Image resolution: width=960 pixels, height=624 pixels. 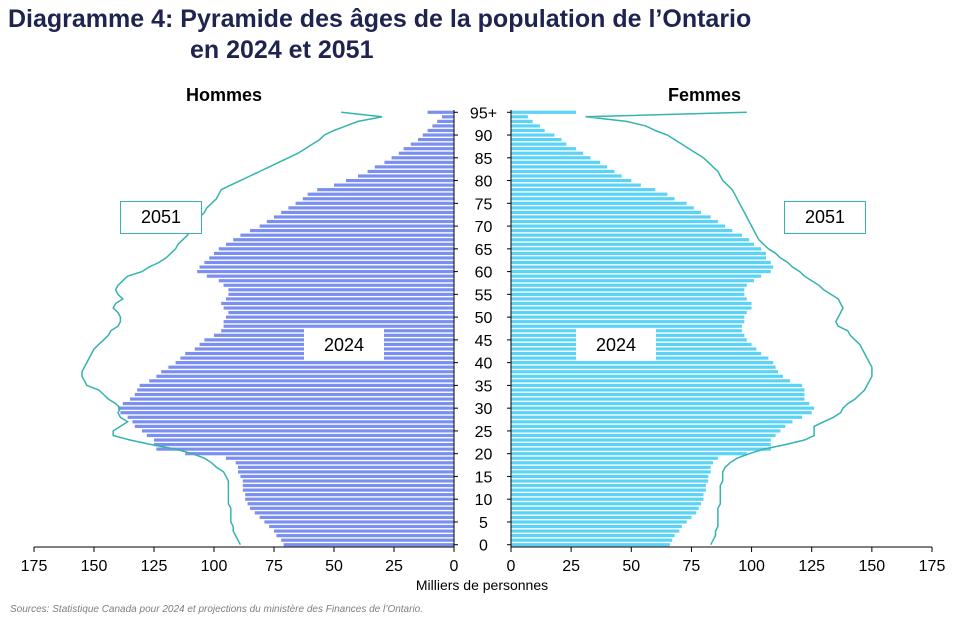 What do you see at coordinates (484, 432) in the screenshot?
I see `age-tick-25: 25` at bounding box center [484, 432].